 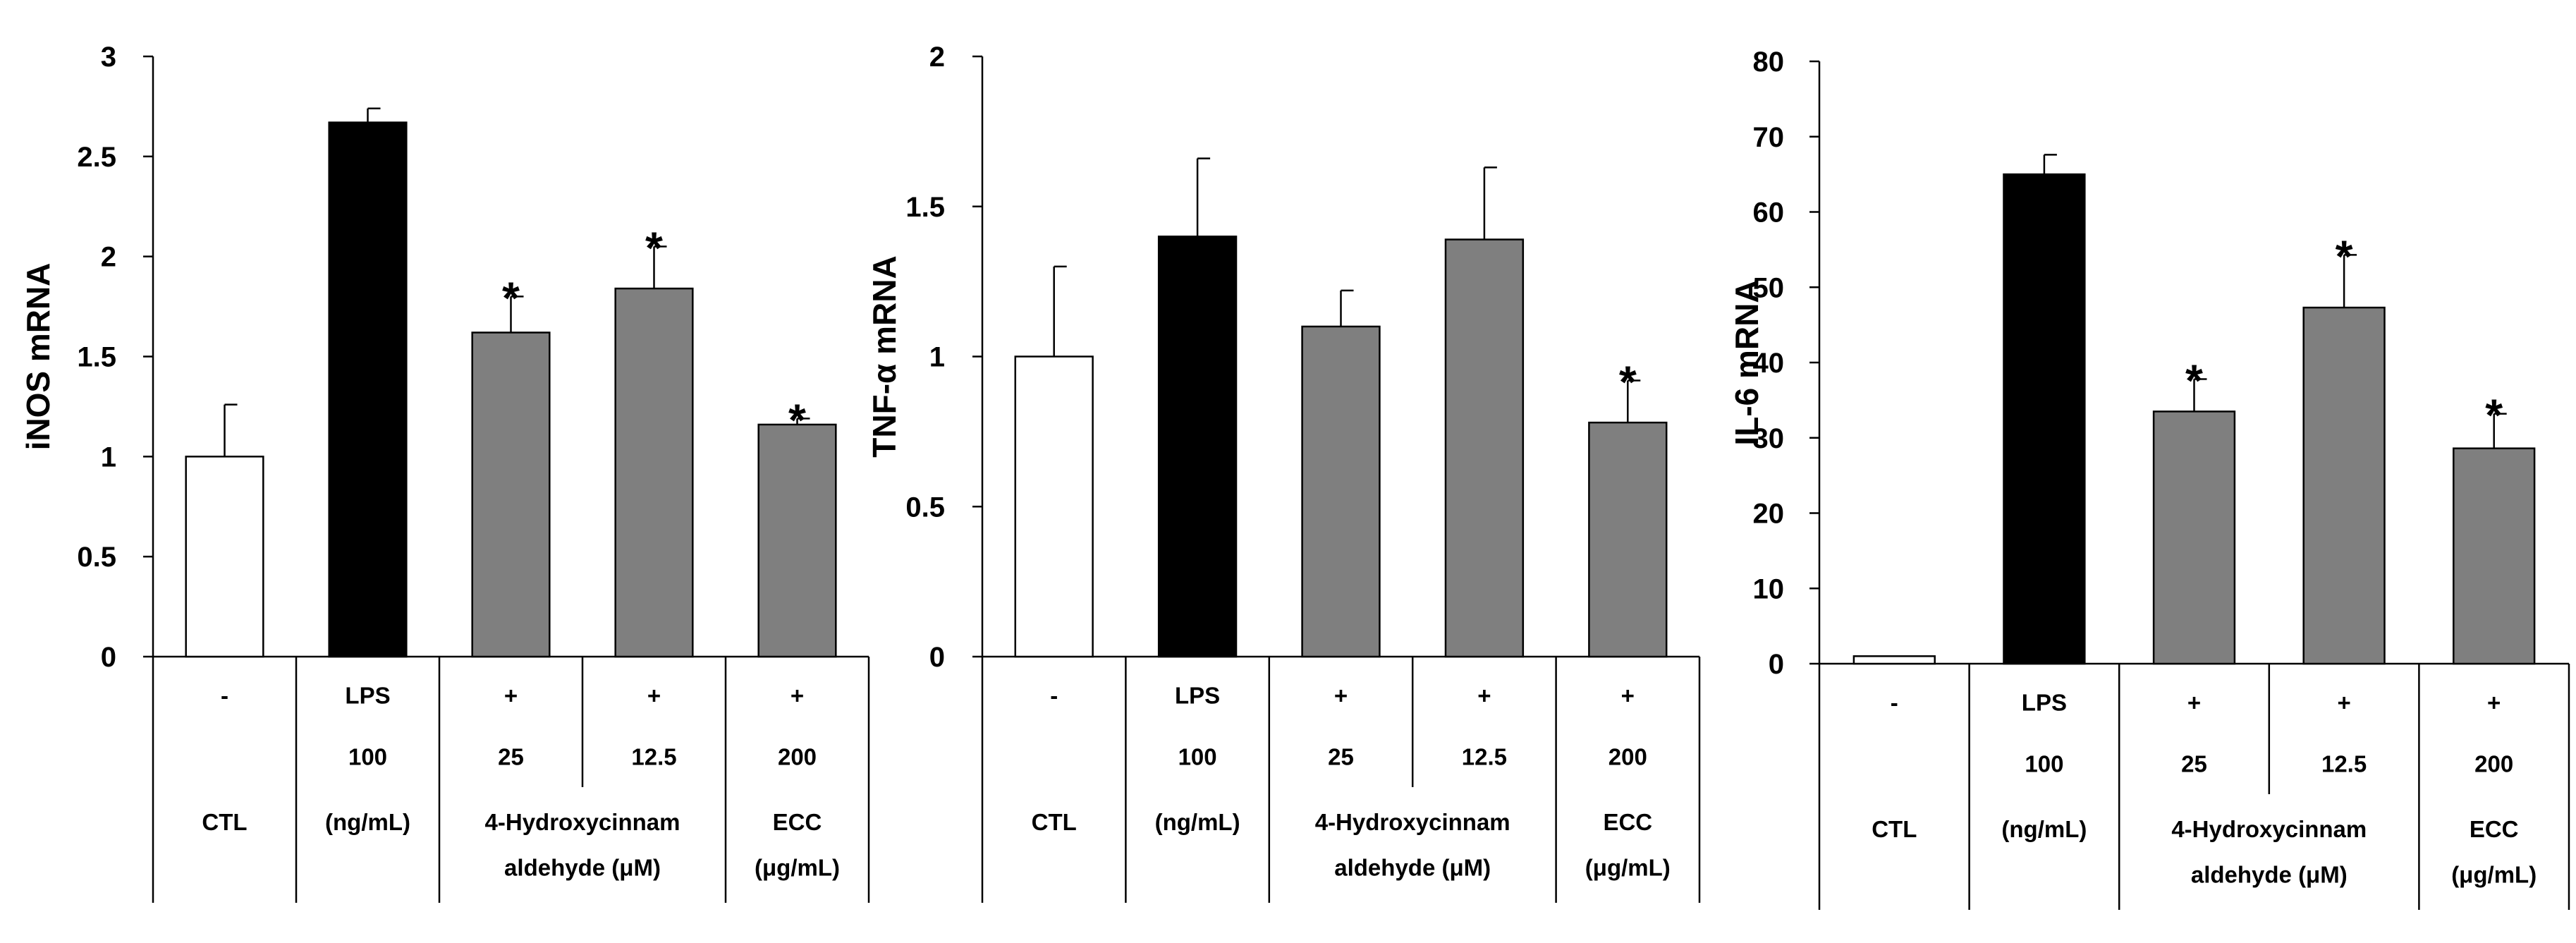 I want to click on y-tick-label: 60, so click(x=1769, y=213).